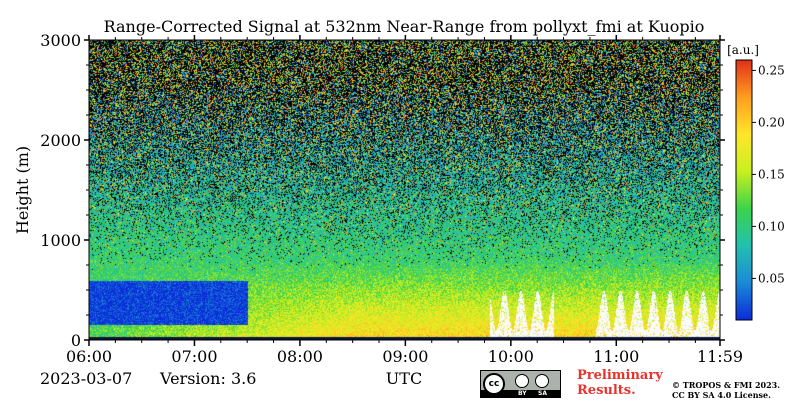 The height and width of the screenshot is (400, 800). I want to click on x-tick-label: 07:00, so click(194, 356).